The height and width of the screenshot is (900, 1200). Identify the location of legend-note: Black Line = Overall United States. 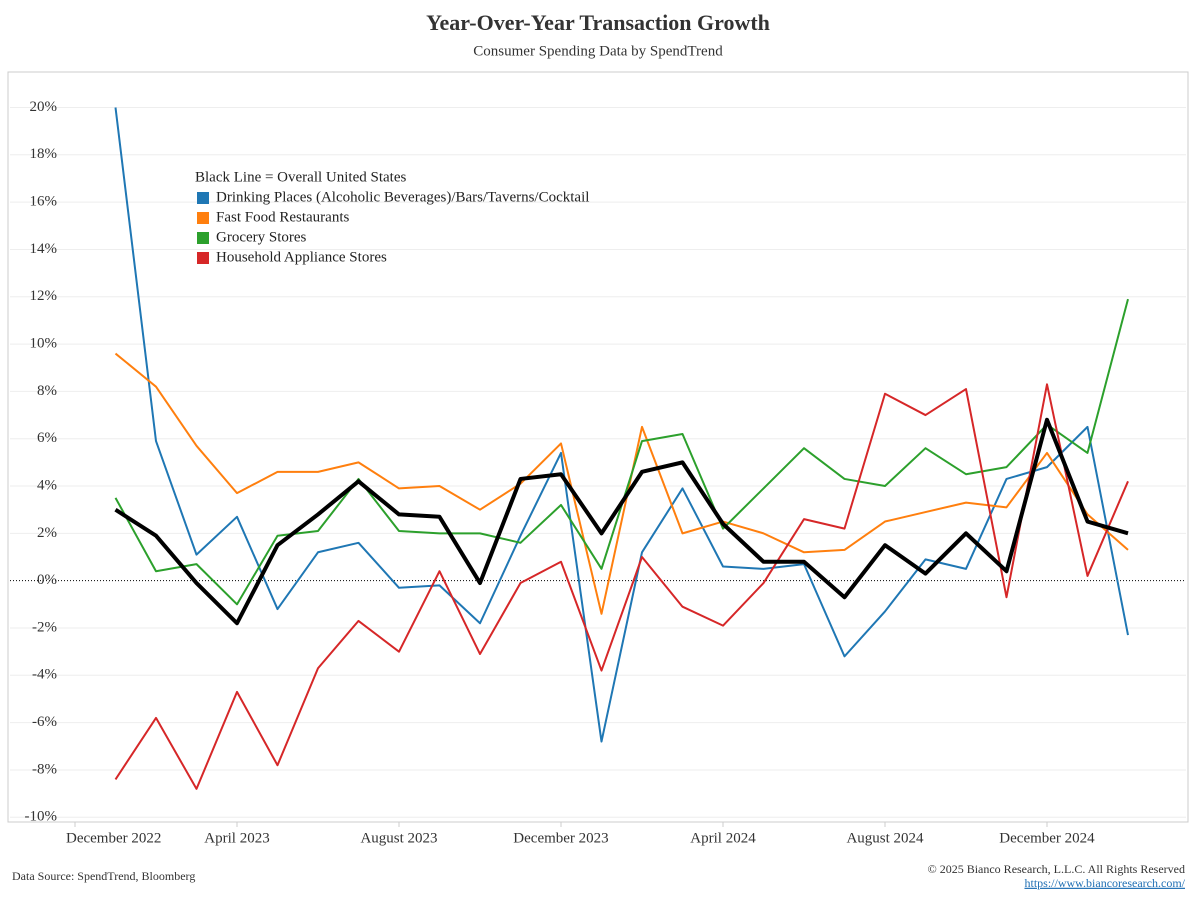
(300, 177).